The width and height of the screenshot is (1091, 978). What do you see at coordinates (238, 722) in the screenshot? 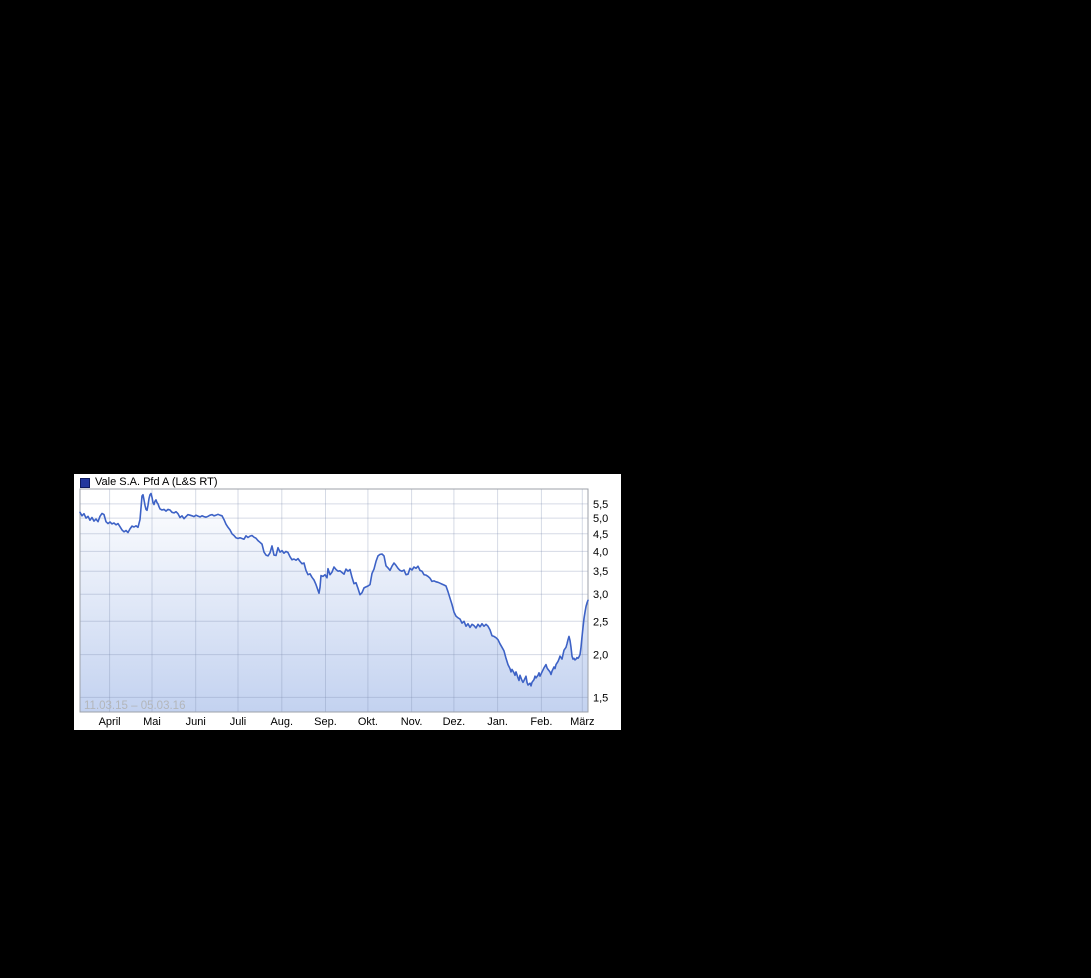
I see `x-axis-month-label: Juli` at bounding box center [238, 722].